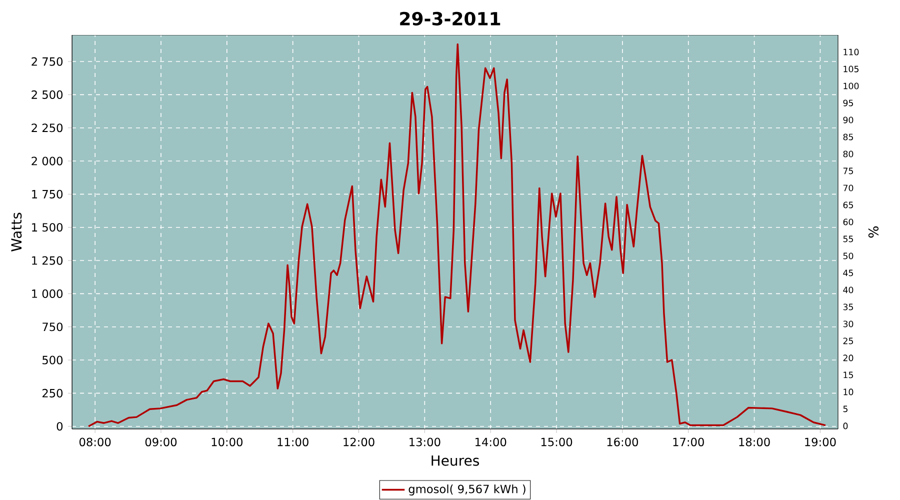 The image size is (900, 500). What do you see at coordinates (47, 293) in the screenshot?
I see `y-tick-label: 1 000` at bounding box center [47, 293].